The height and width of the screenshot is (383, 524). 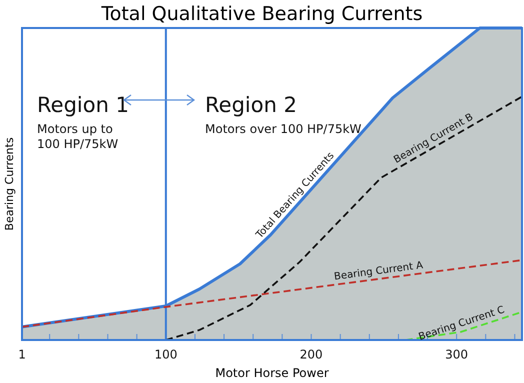 What do you see at coordinates (166, 355) in the screenshot?
I see `x-tick-label: 100` at bounding box center [166, 355].